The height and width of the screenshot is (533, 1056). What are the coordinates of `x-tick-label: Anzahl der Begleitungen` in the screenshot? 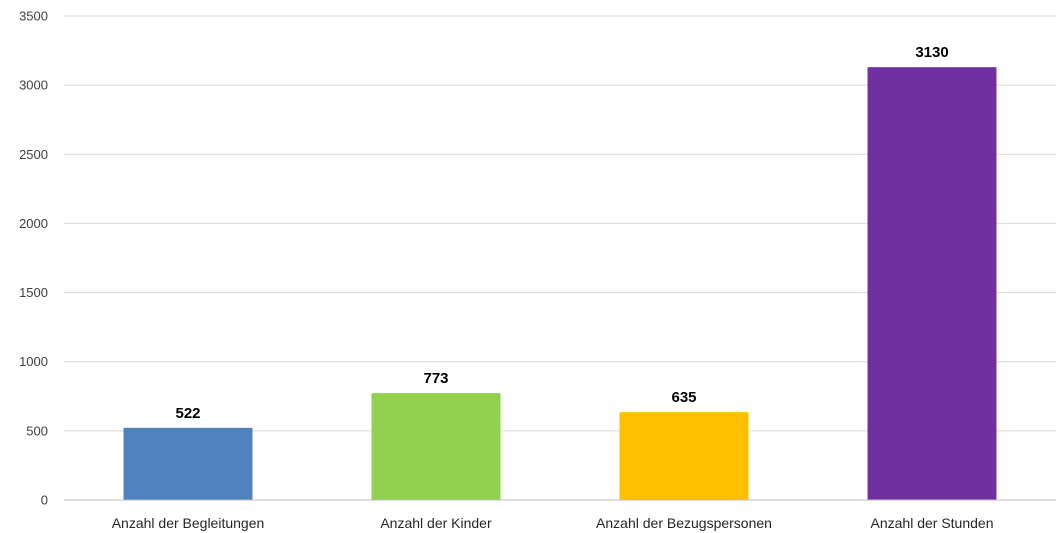 It's located at (188, 523).